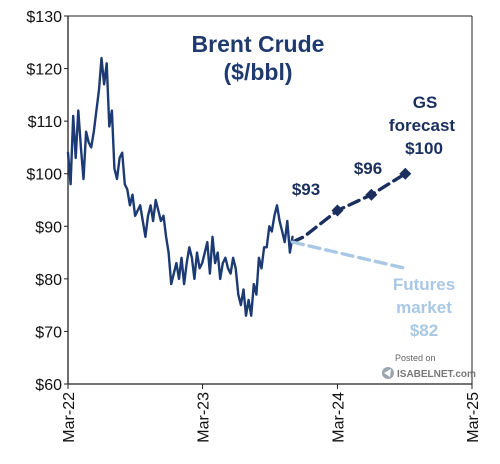 This screenshot has height=464, width=500. What do you see at coordinates (424, 148) in the screenshot?
I see `gs-annotation-100: $100` at bounding box center [424, 148].